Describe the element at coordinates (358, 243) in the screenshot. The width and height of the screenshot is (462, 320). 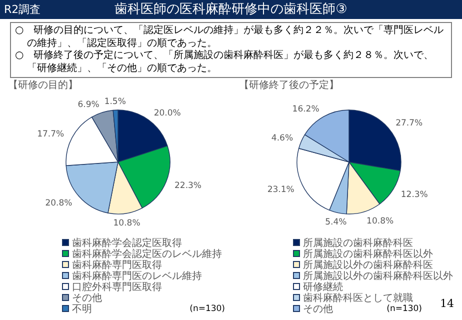
I see `legend-label: 所属施設の歯科麻酔科医` at that location.